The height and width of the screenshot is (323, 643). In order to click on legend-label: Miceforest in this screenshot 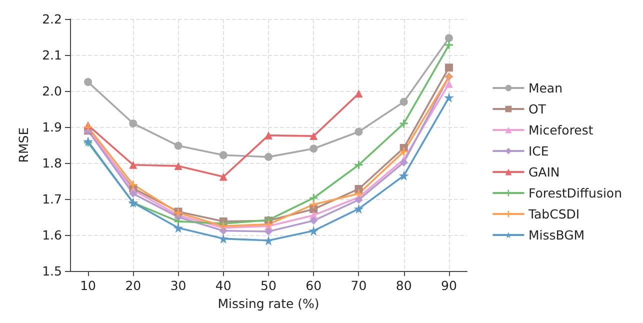, I will do `click(561, 130)`.